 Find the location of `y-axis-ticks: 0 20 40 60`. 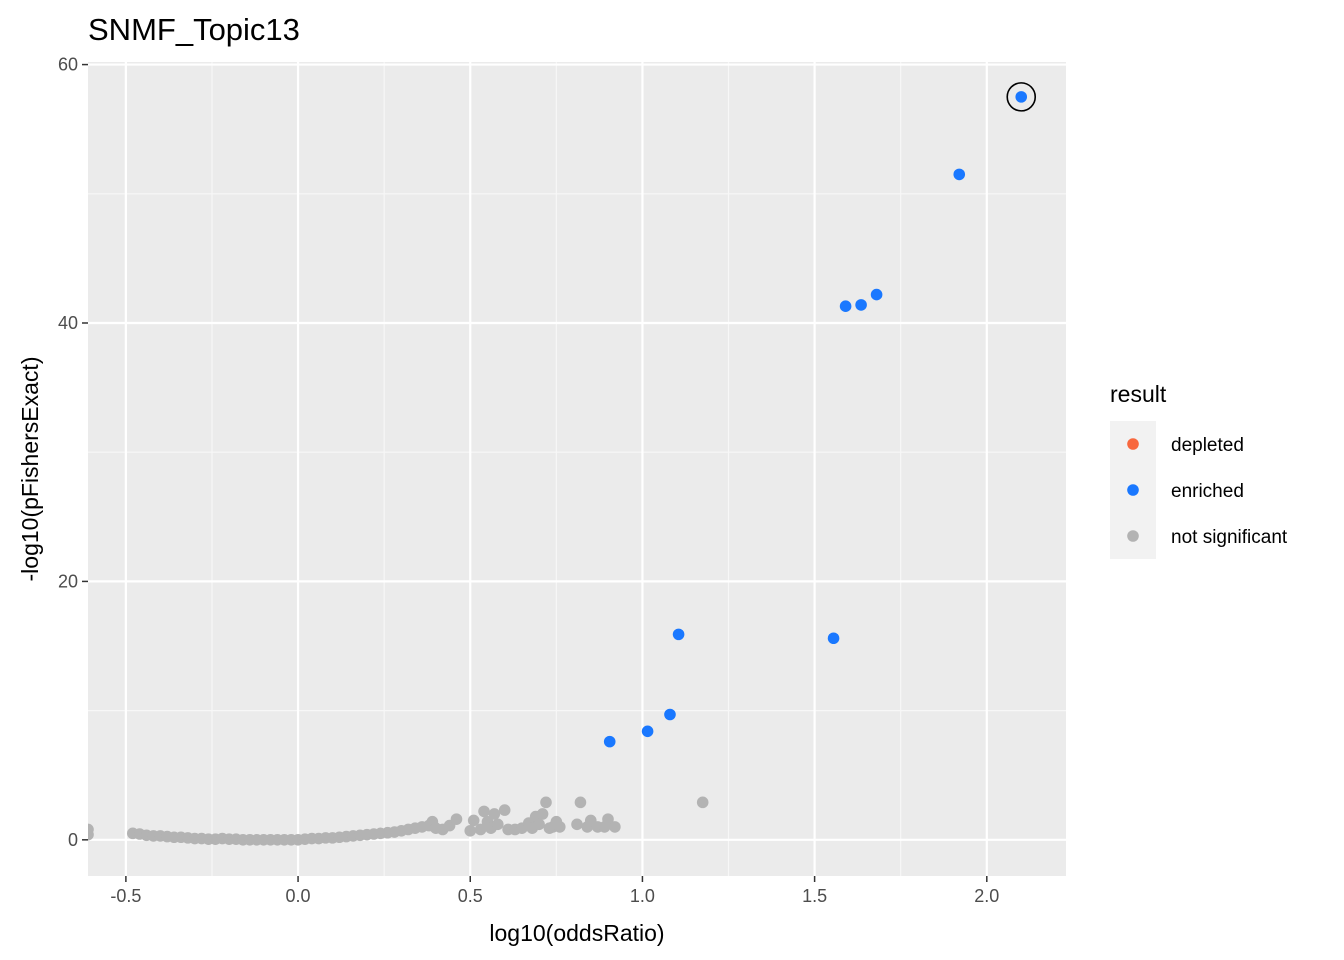

y-axis-ticks: 0 20 40 60 is located at coordinates (73, 452).